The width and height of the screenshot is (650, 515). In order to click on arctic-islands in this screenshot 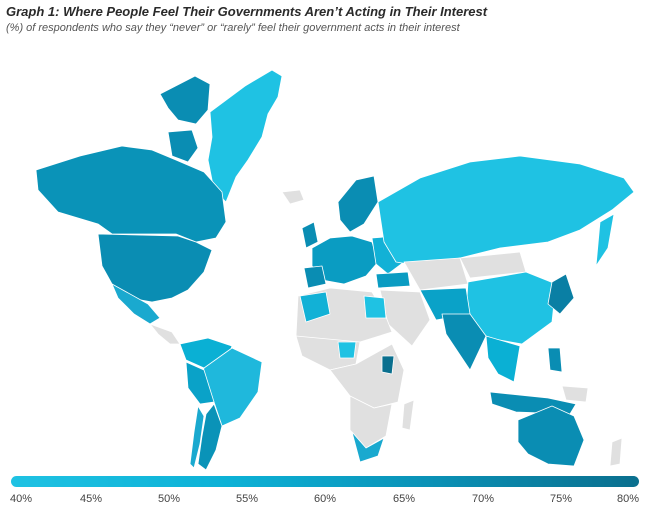, I will do `click(185, 100)`.